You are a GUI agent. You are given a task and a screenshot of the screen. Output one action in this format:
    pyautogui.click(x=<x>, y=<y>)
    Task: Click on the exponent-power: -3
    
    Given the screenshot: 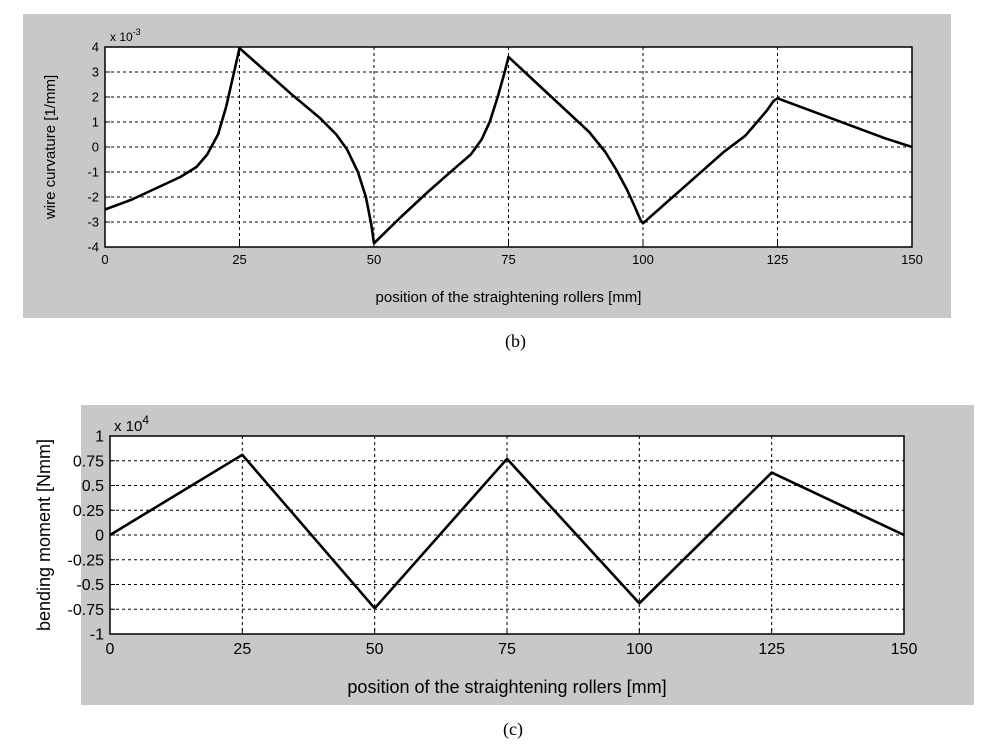 What is the action you would take?
    pyautogui.click(x=137, y=32)
    